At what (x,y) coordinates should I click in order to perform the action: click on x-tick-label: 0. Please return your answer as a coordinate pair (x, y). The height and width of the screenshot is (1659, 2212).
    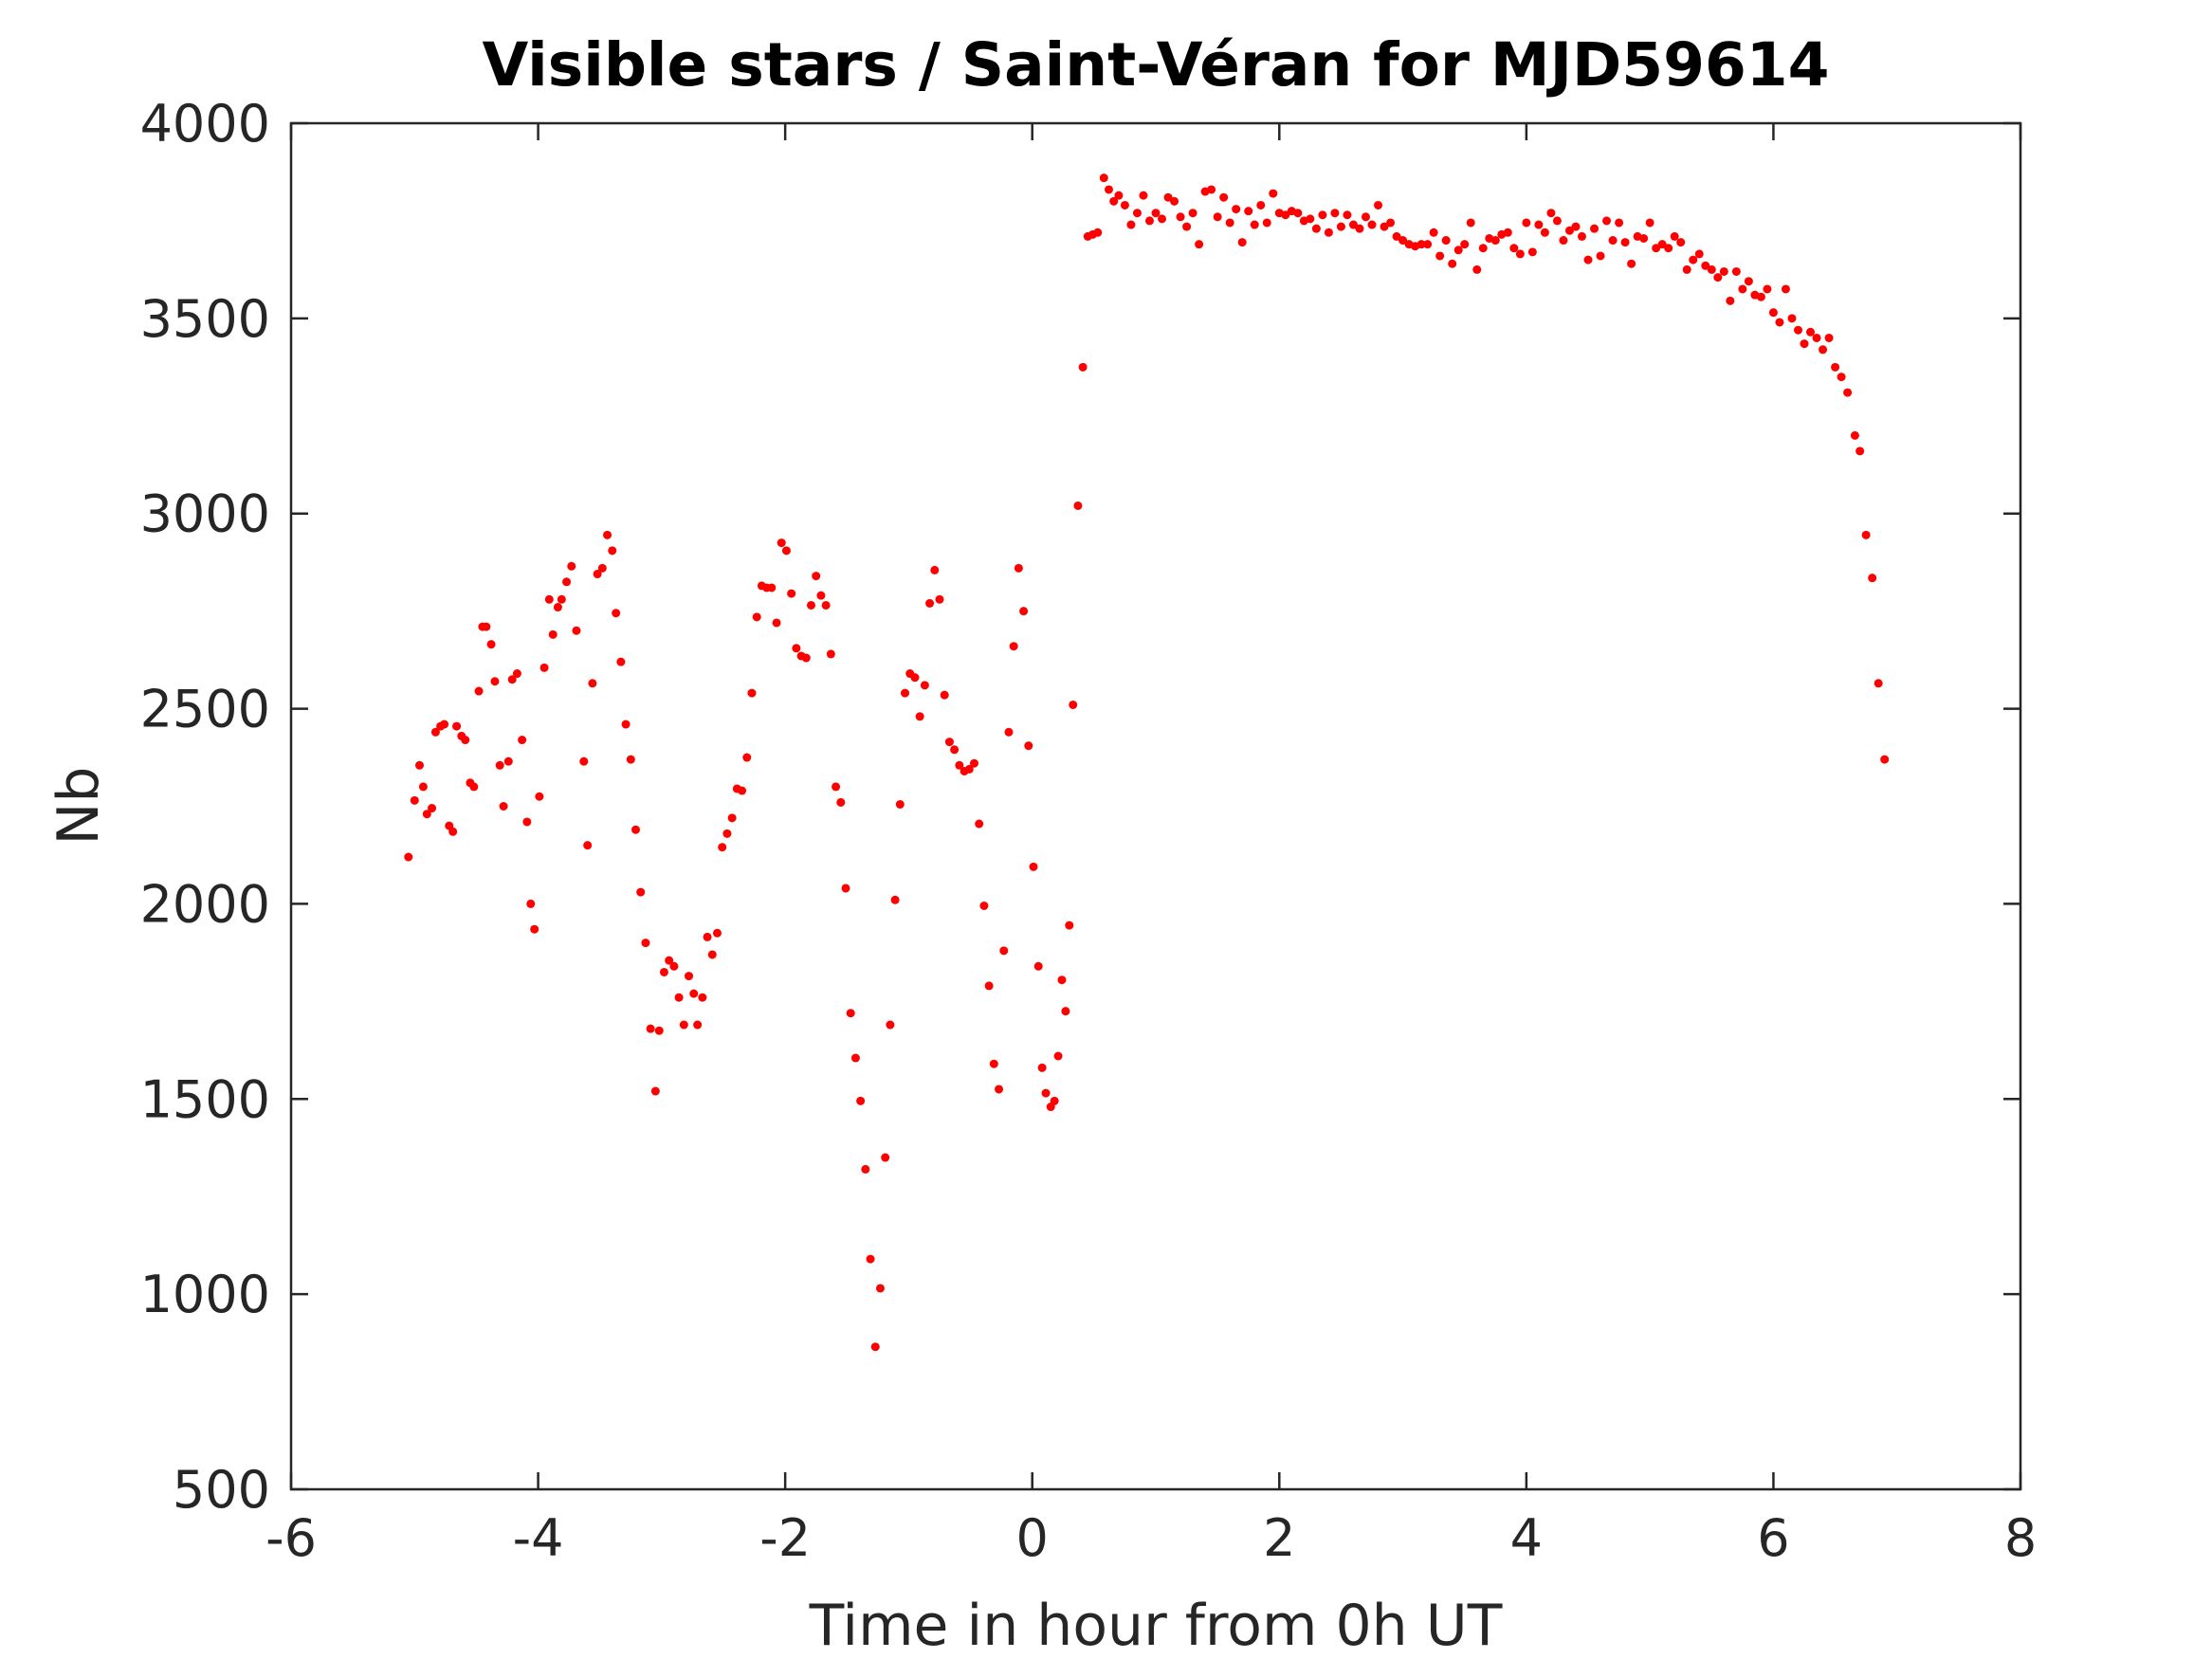
    Looking at the image, I should click on (1032, 1538).